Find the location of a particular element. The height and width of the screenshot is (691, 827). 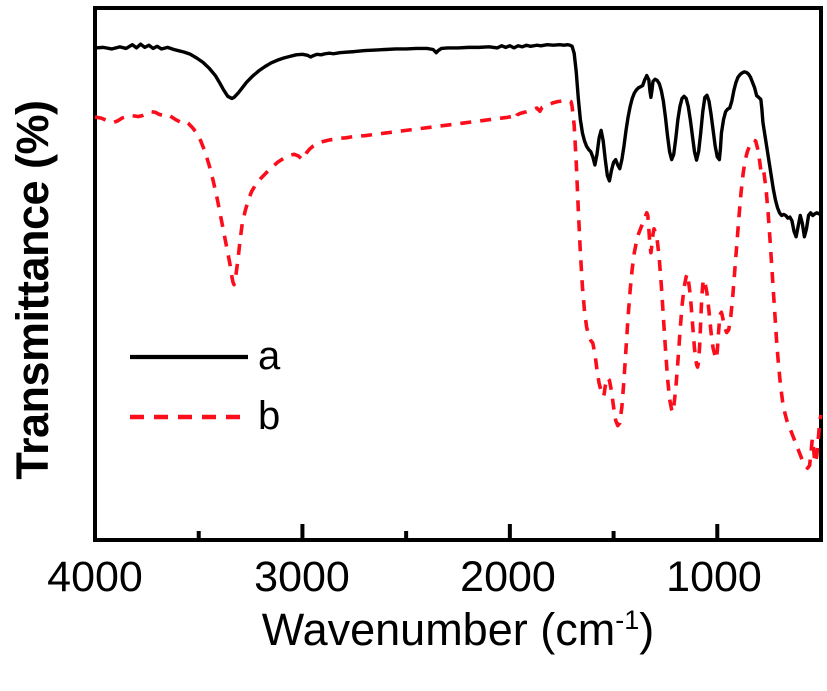

x-axis-title-base: Wavenumber (cm is located at coordinates (438, 629).